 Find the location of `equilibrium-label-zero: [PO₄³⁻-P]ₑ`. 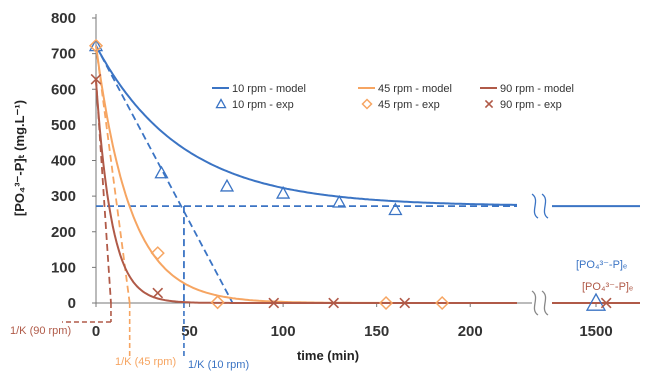

equilibrium-label-zero: [PO₄³⁻-P]ₑ is located at coordinates (607, 287).